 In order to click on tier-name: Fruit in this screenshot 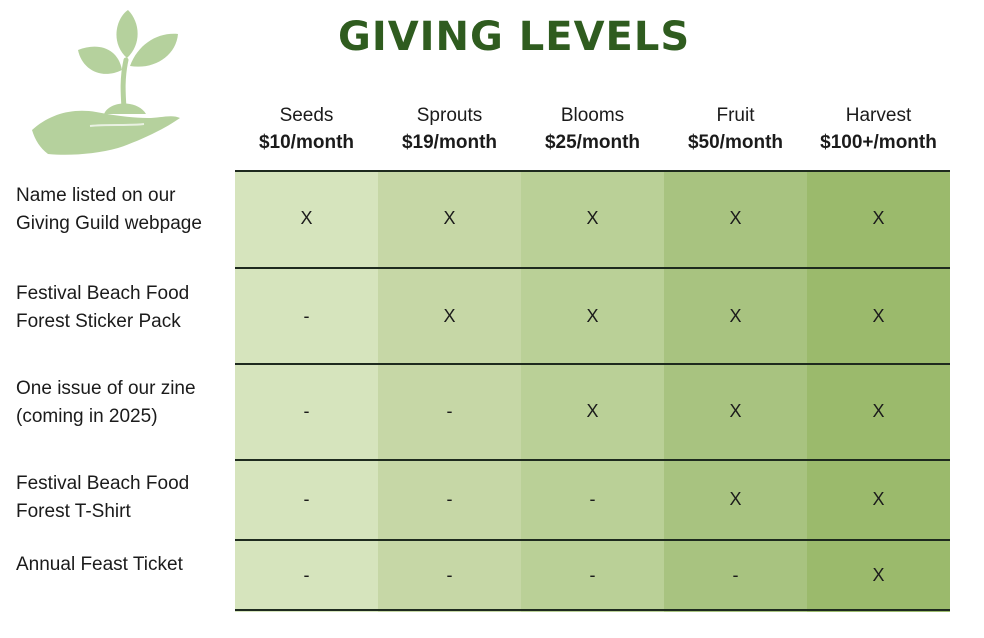, I will do `click(735, 115)`.